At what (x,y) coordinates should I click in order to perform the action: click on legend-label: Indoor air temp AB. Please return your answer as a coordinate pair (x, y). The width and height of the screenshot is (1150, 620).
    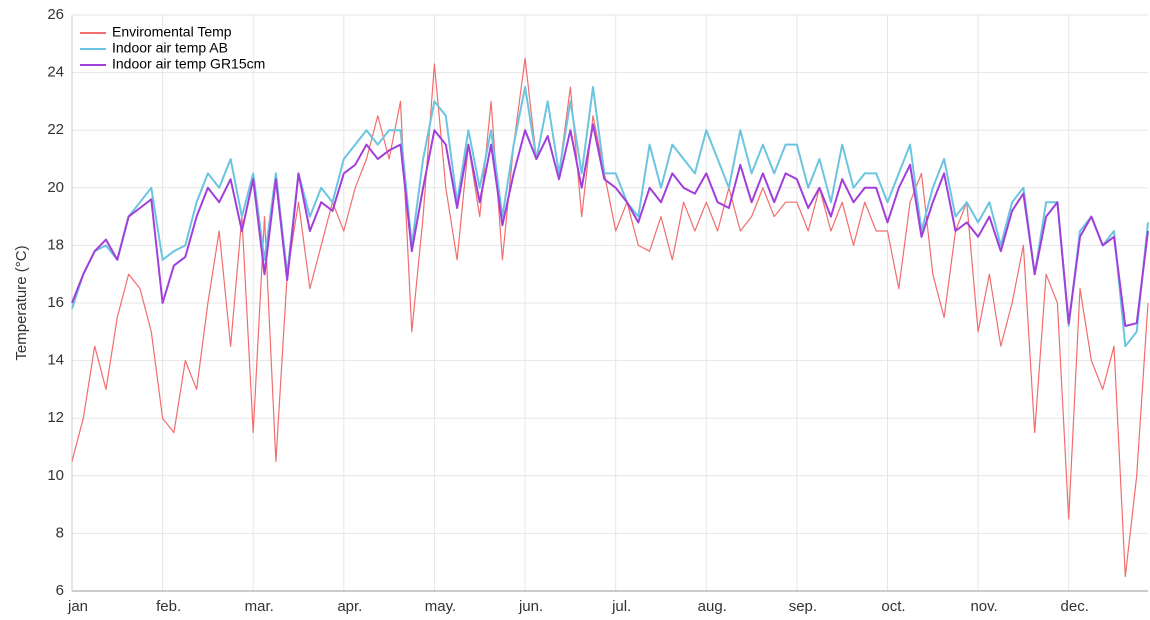
    Looking at the image, I should click on (170, 48).